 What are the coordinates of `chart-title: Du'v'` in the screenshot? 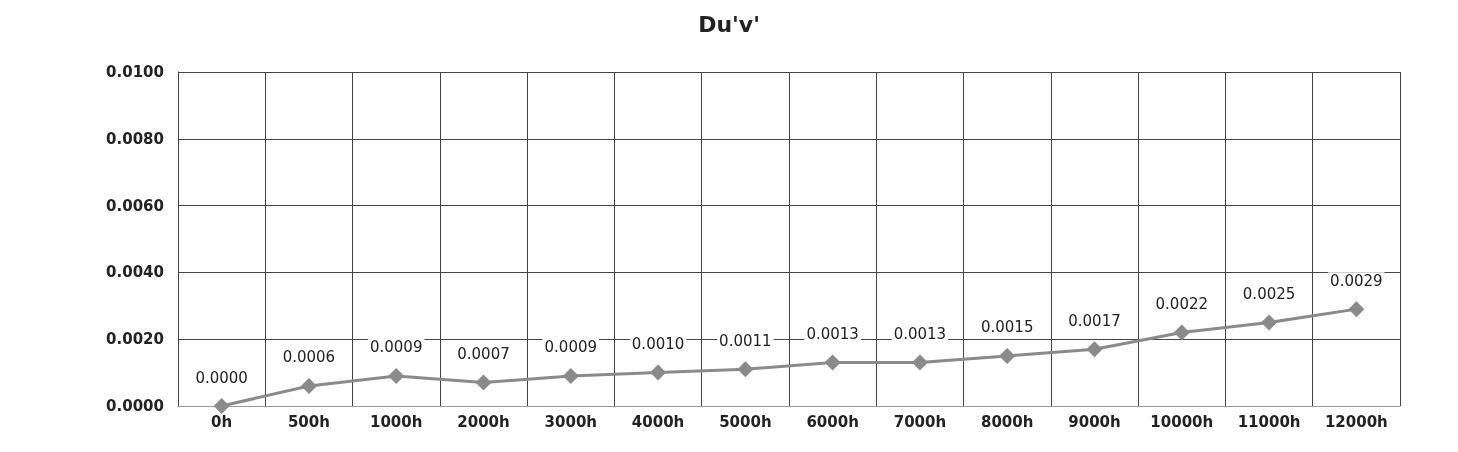 It's located at (729, 24).